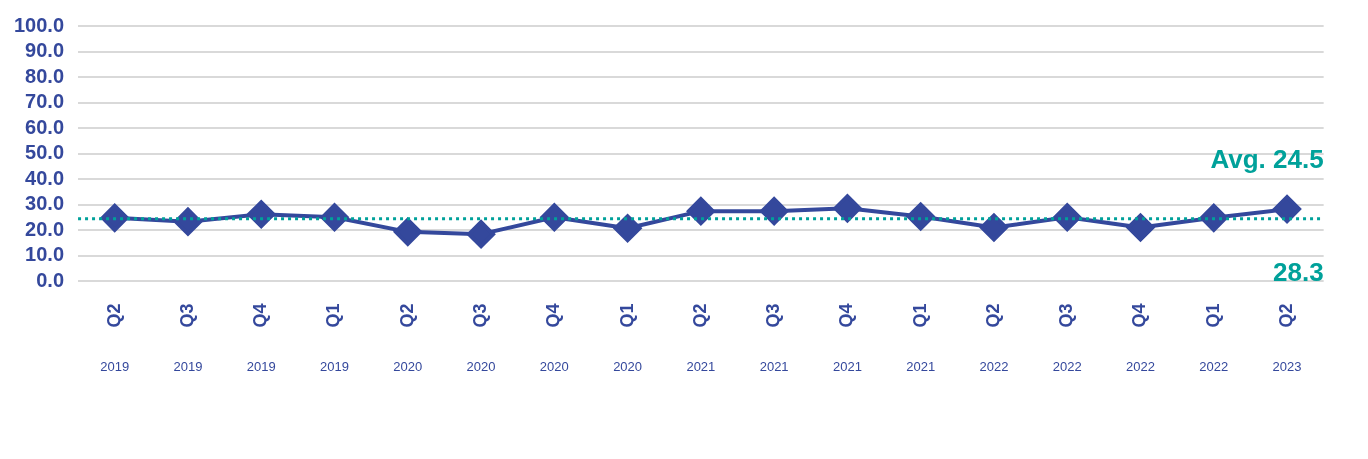 The height and width of the screenshot is (459, 1368). What do you see at coordinates (334, 338) in the screenshot?
I see `category-label: Q1 2019` at bounding box center [334, 338].